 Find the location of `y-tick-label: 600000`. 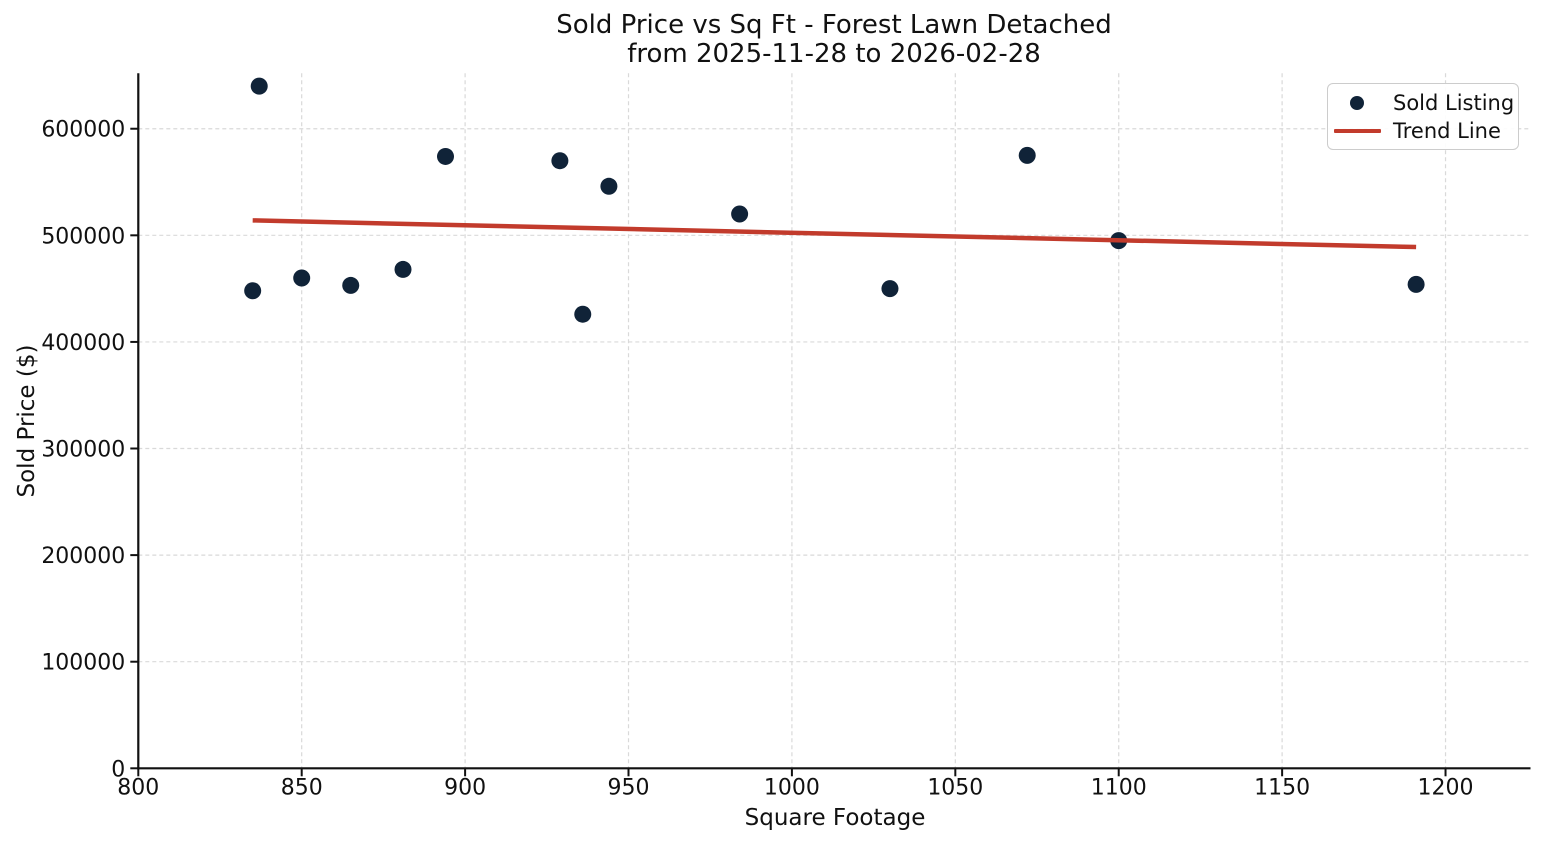

y-tick-label: 600000 is located at coordinates (83, 130).